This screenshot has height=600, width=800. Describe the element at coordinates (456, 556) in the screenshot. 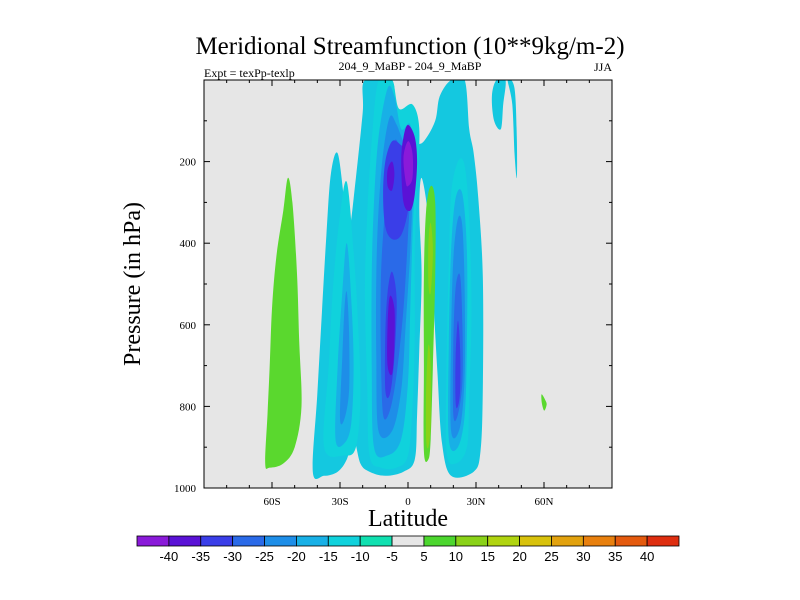

I see `colorbar-label: 10` at that location.